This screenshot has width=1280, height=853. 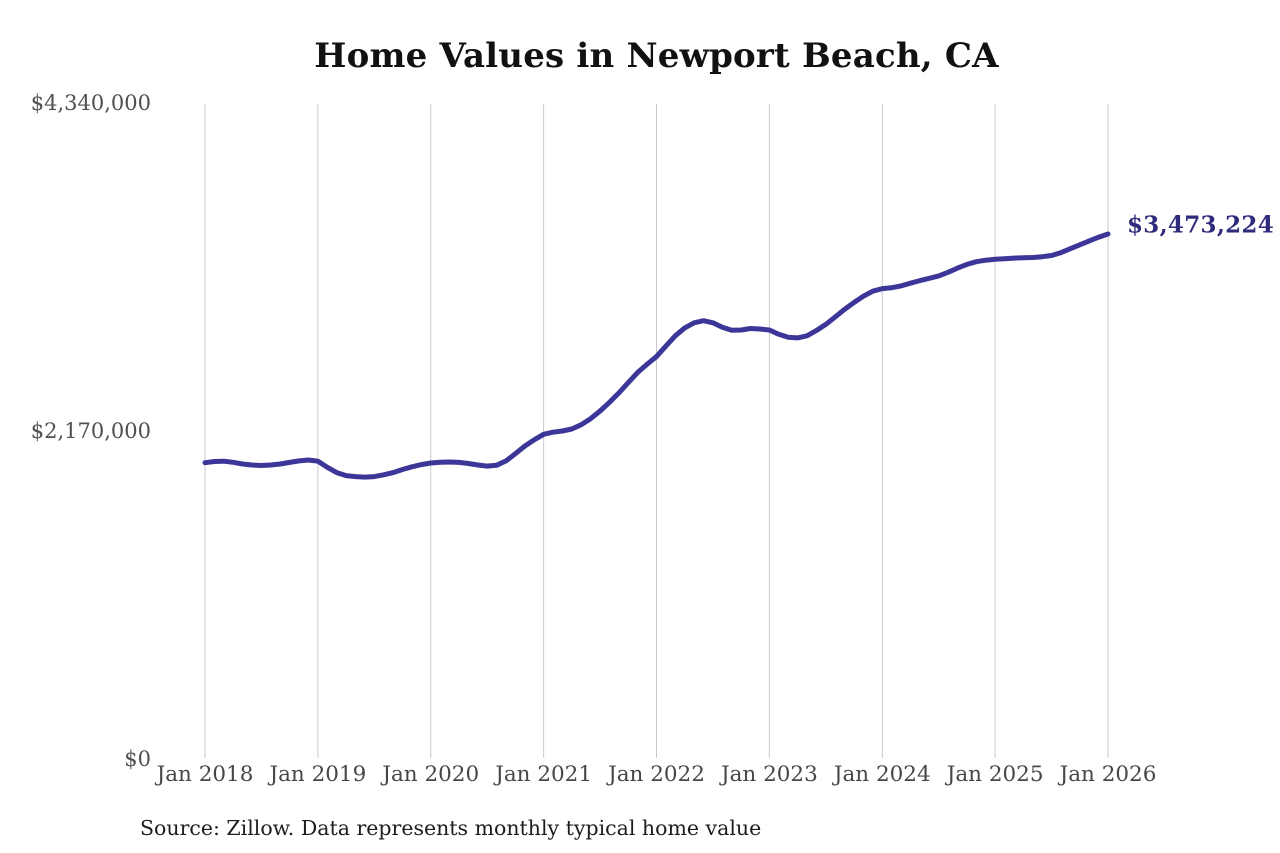 I want to click on x-tick-label: Jan 2024, so click(x=882, y=774).